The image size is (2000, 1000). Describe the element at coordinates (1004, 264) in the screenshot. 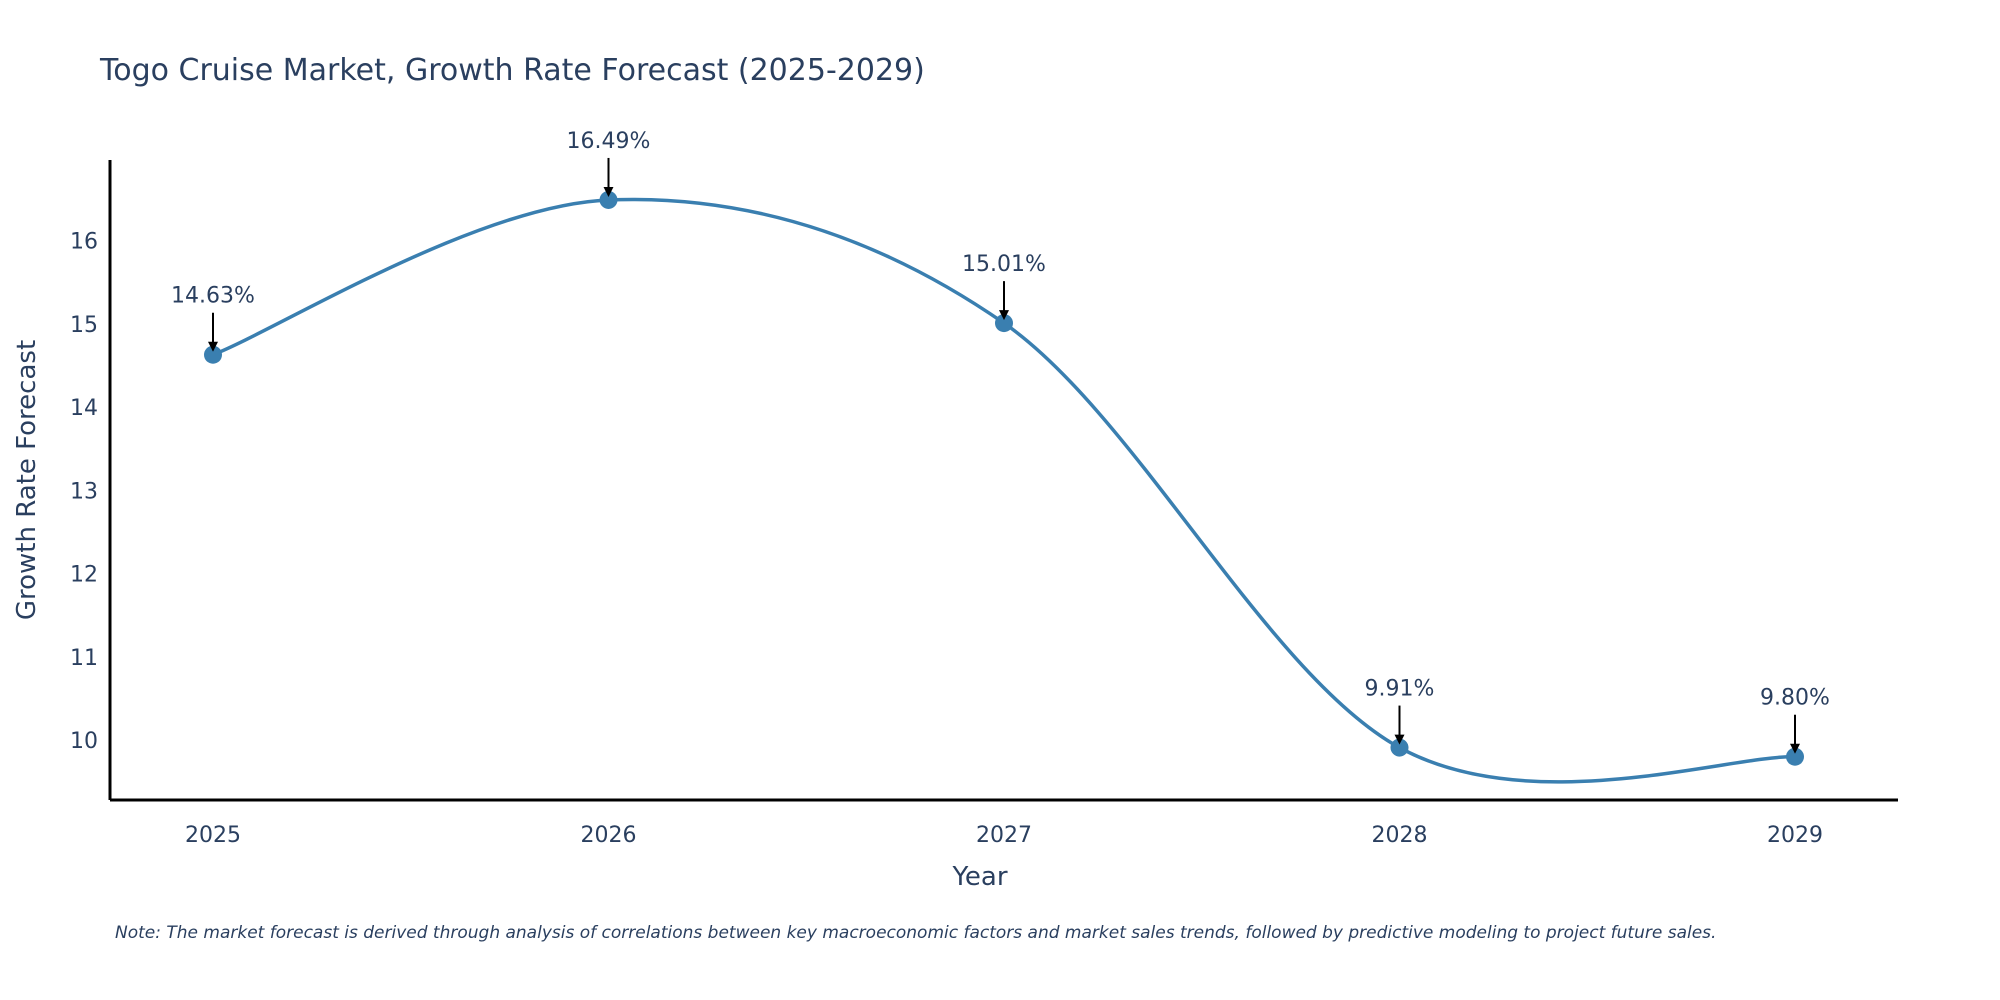

I see `data-label: 15.01%` at that location.